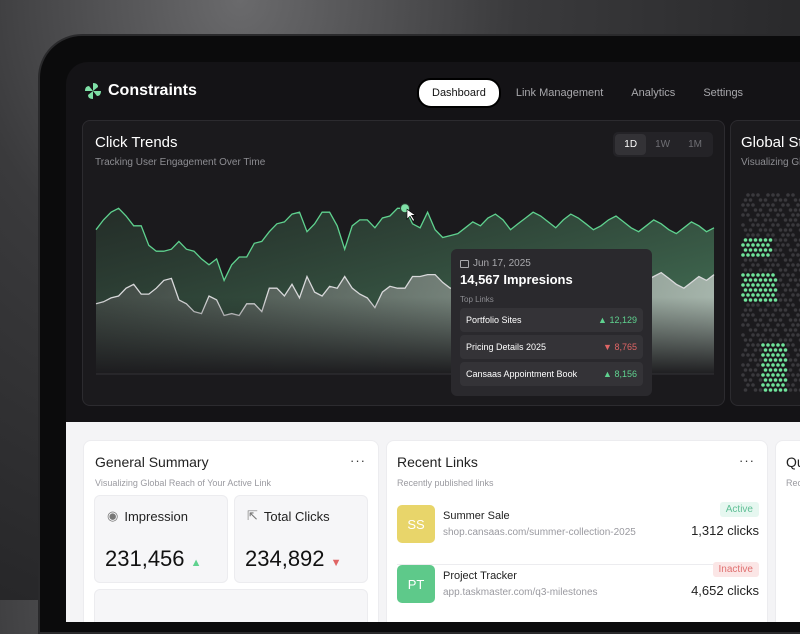 Image resolution: width=800 pixels, height=634 pixels. I want to click on range-1w: 1W, so click(663, 144).